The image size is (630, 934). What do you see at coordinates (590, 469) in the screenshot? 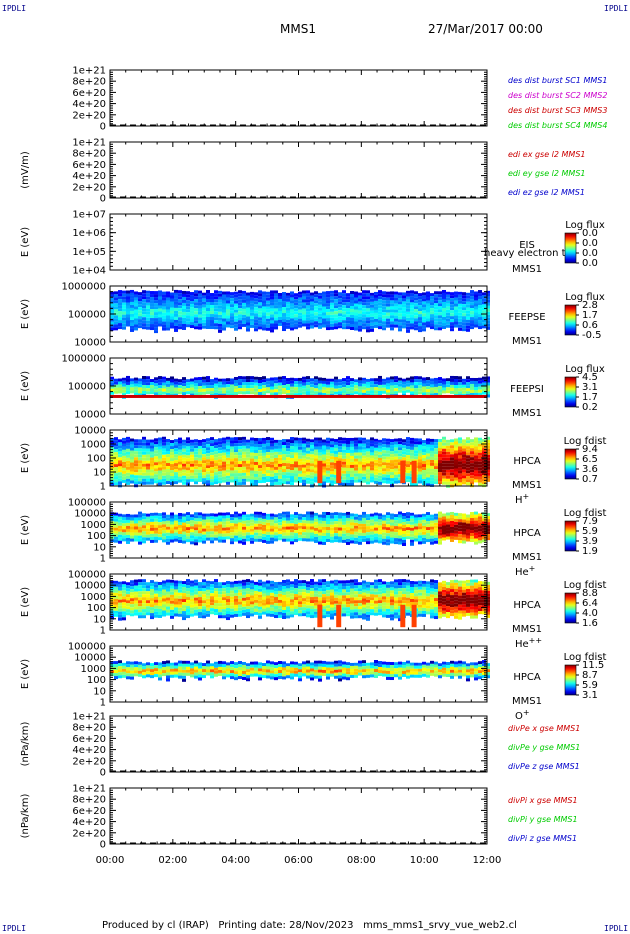
I see `colorbar-tick-label: 3.6` at bounding box center [590, 469].